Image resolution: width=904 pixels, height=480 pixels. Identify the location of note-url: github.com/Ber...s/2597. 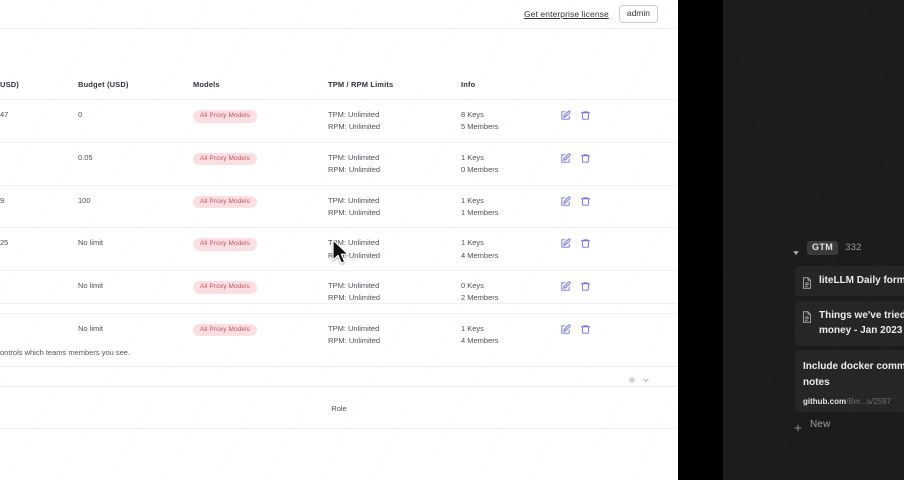
(853, 402).